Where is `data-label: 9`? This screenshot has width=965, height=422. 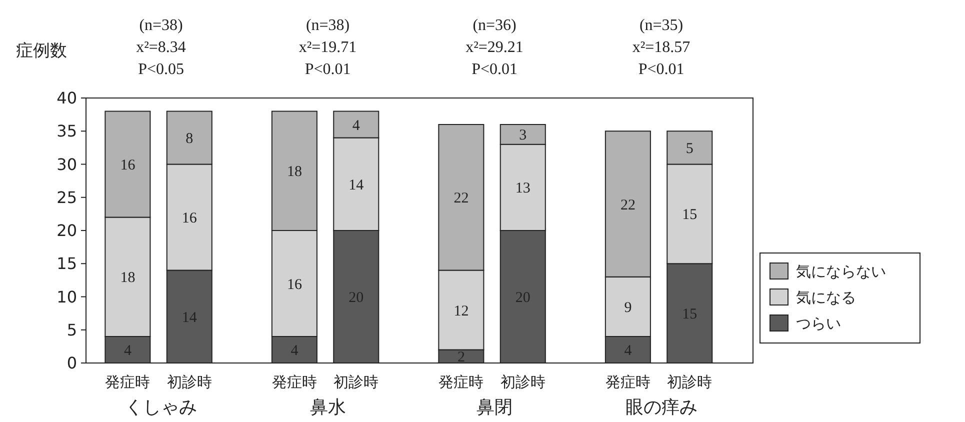
data-label: 9 is located at coordinates (628, 308).